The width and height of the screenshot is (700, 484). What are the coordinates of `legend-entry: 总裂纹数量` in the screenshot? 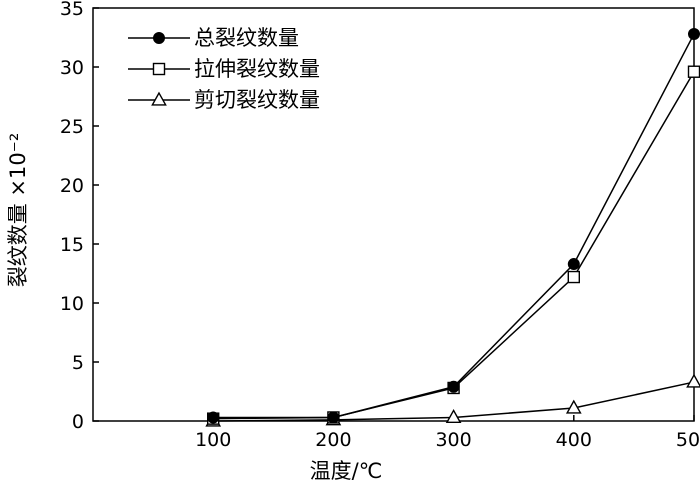 It's located at (213, 38).